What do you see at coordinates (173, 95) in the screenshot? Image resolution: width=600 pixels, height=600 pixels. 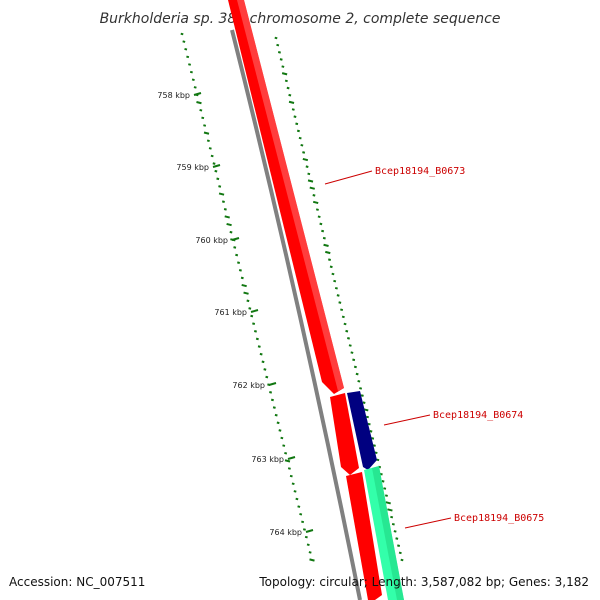 I see `tick-label: 758 kbp` at bounding box center [173, 95].